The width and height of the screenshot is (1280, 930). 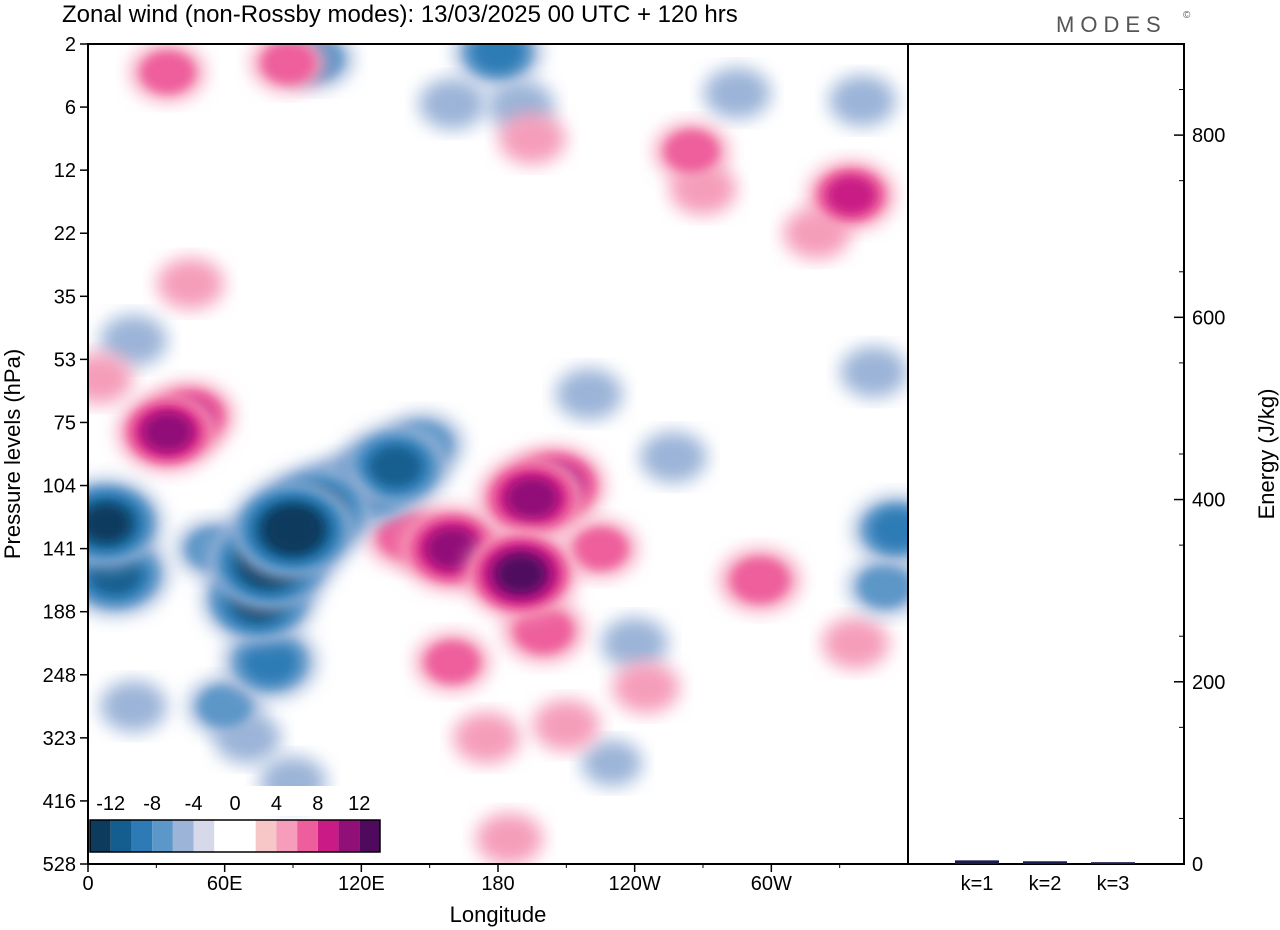 What do you see at coordinates (1208, 501) in the screenshot?
I see `energy-tick-label: 400` at bounding box center [1208, 501].